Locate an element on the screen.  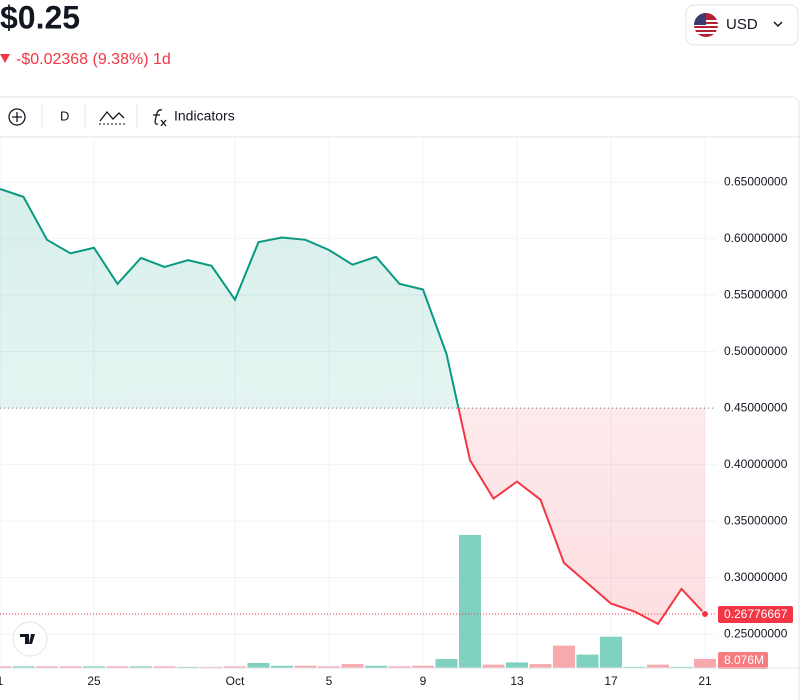
x-tick-label: 13 is located at coordinates (517, 681).